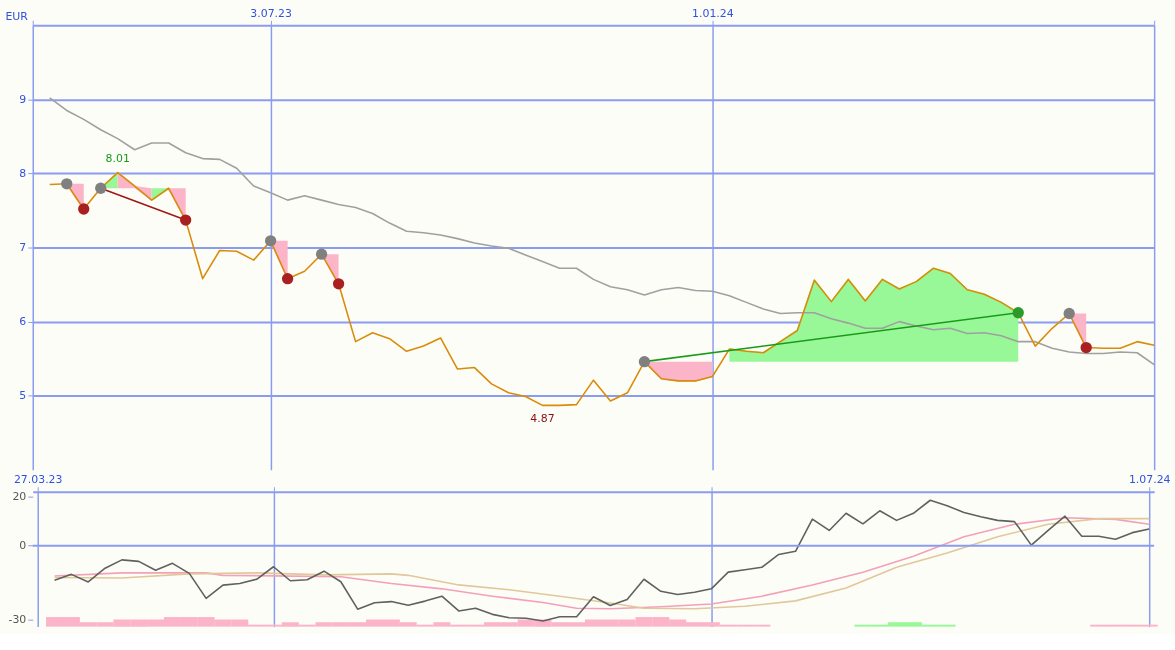  I want to click on x-tick-label: 1.07.24, so click(1149, 480).